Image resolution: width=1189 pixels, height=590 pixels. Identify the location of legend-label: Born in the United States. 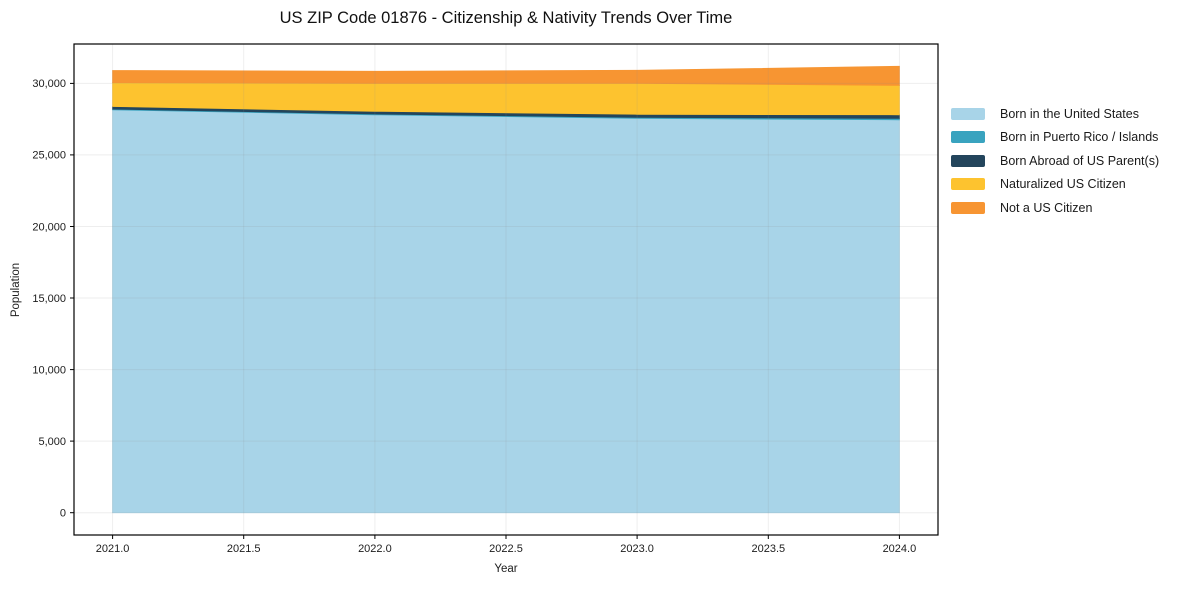
(1069, 113).